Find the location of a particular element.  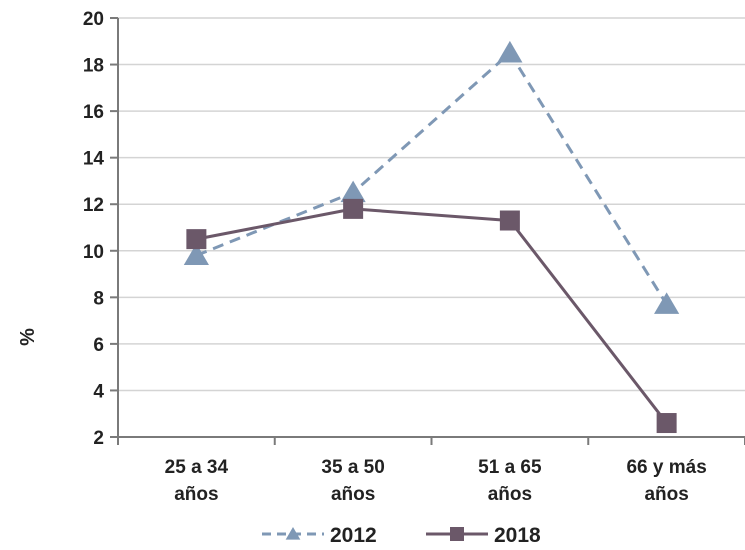

legend-item-2018: 2018 is located at coordinates (483, 535).